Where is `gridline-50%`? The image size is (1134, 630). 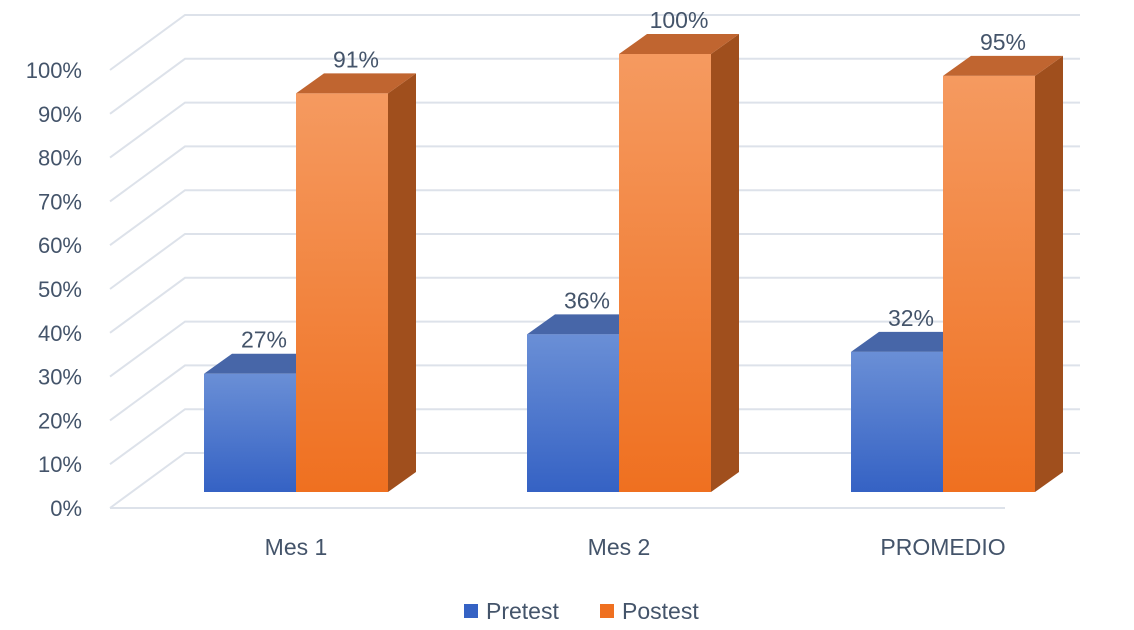
gridline-50% is located at coordinates (594, 261).